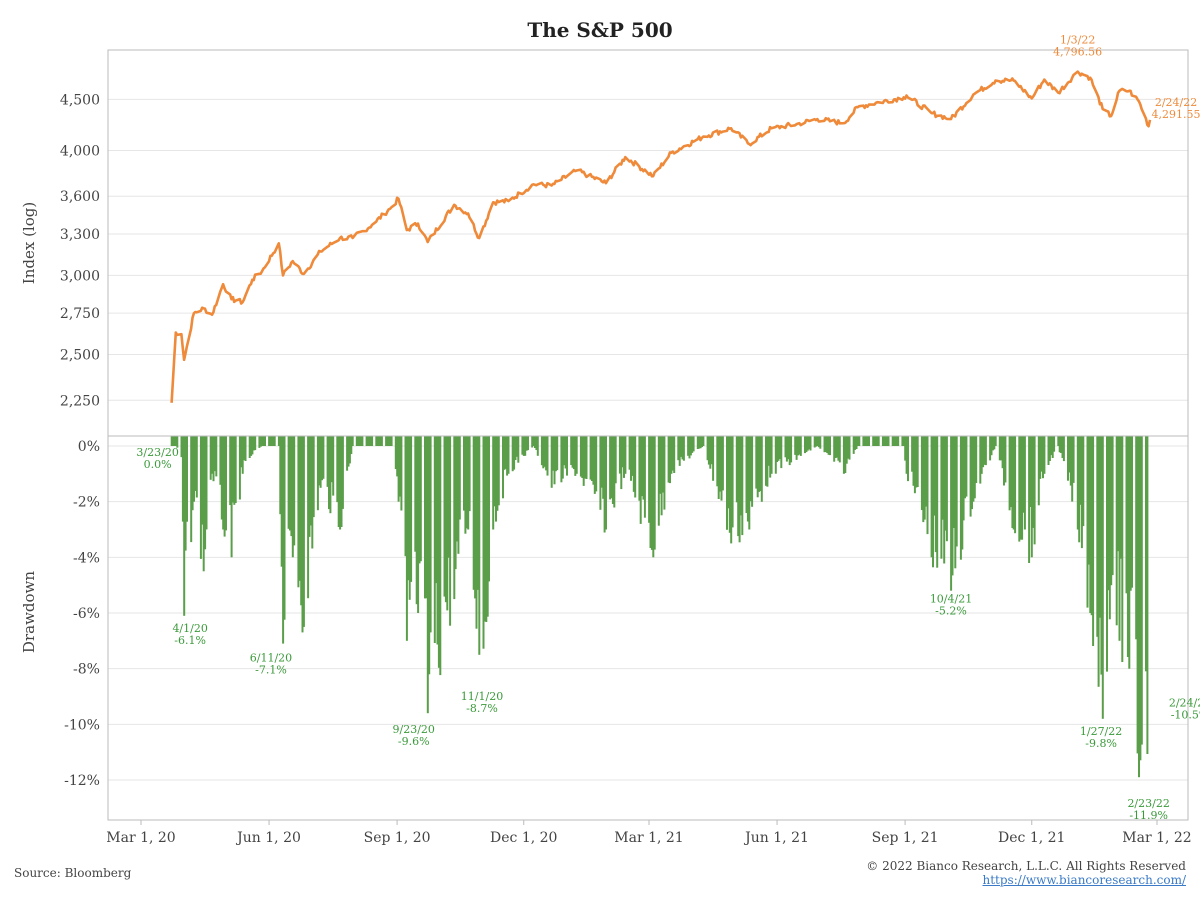  Describe the element at coordinates (80, 314) in the screenshot. I see `top-y-tick-label: 2,750` at that location.